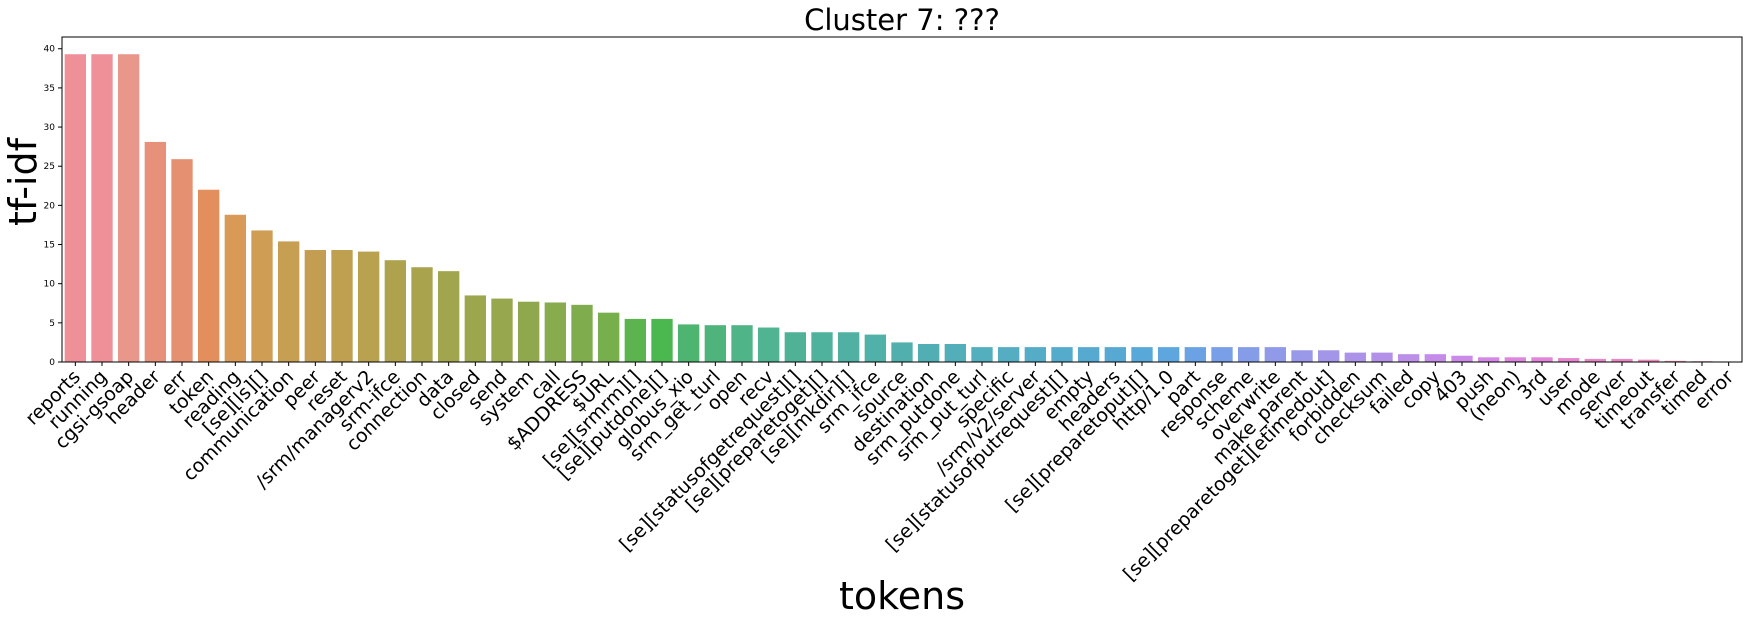 Image resolution: width=1745 pixels, height=622 pixels. Describe the element at coordinates (52, 324) in the screenshot. I see `y-tick-label: 5` at that location.